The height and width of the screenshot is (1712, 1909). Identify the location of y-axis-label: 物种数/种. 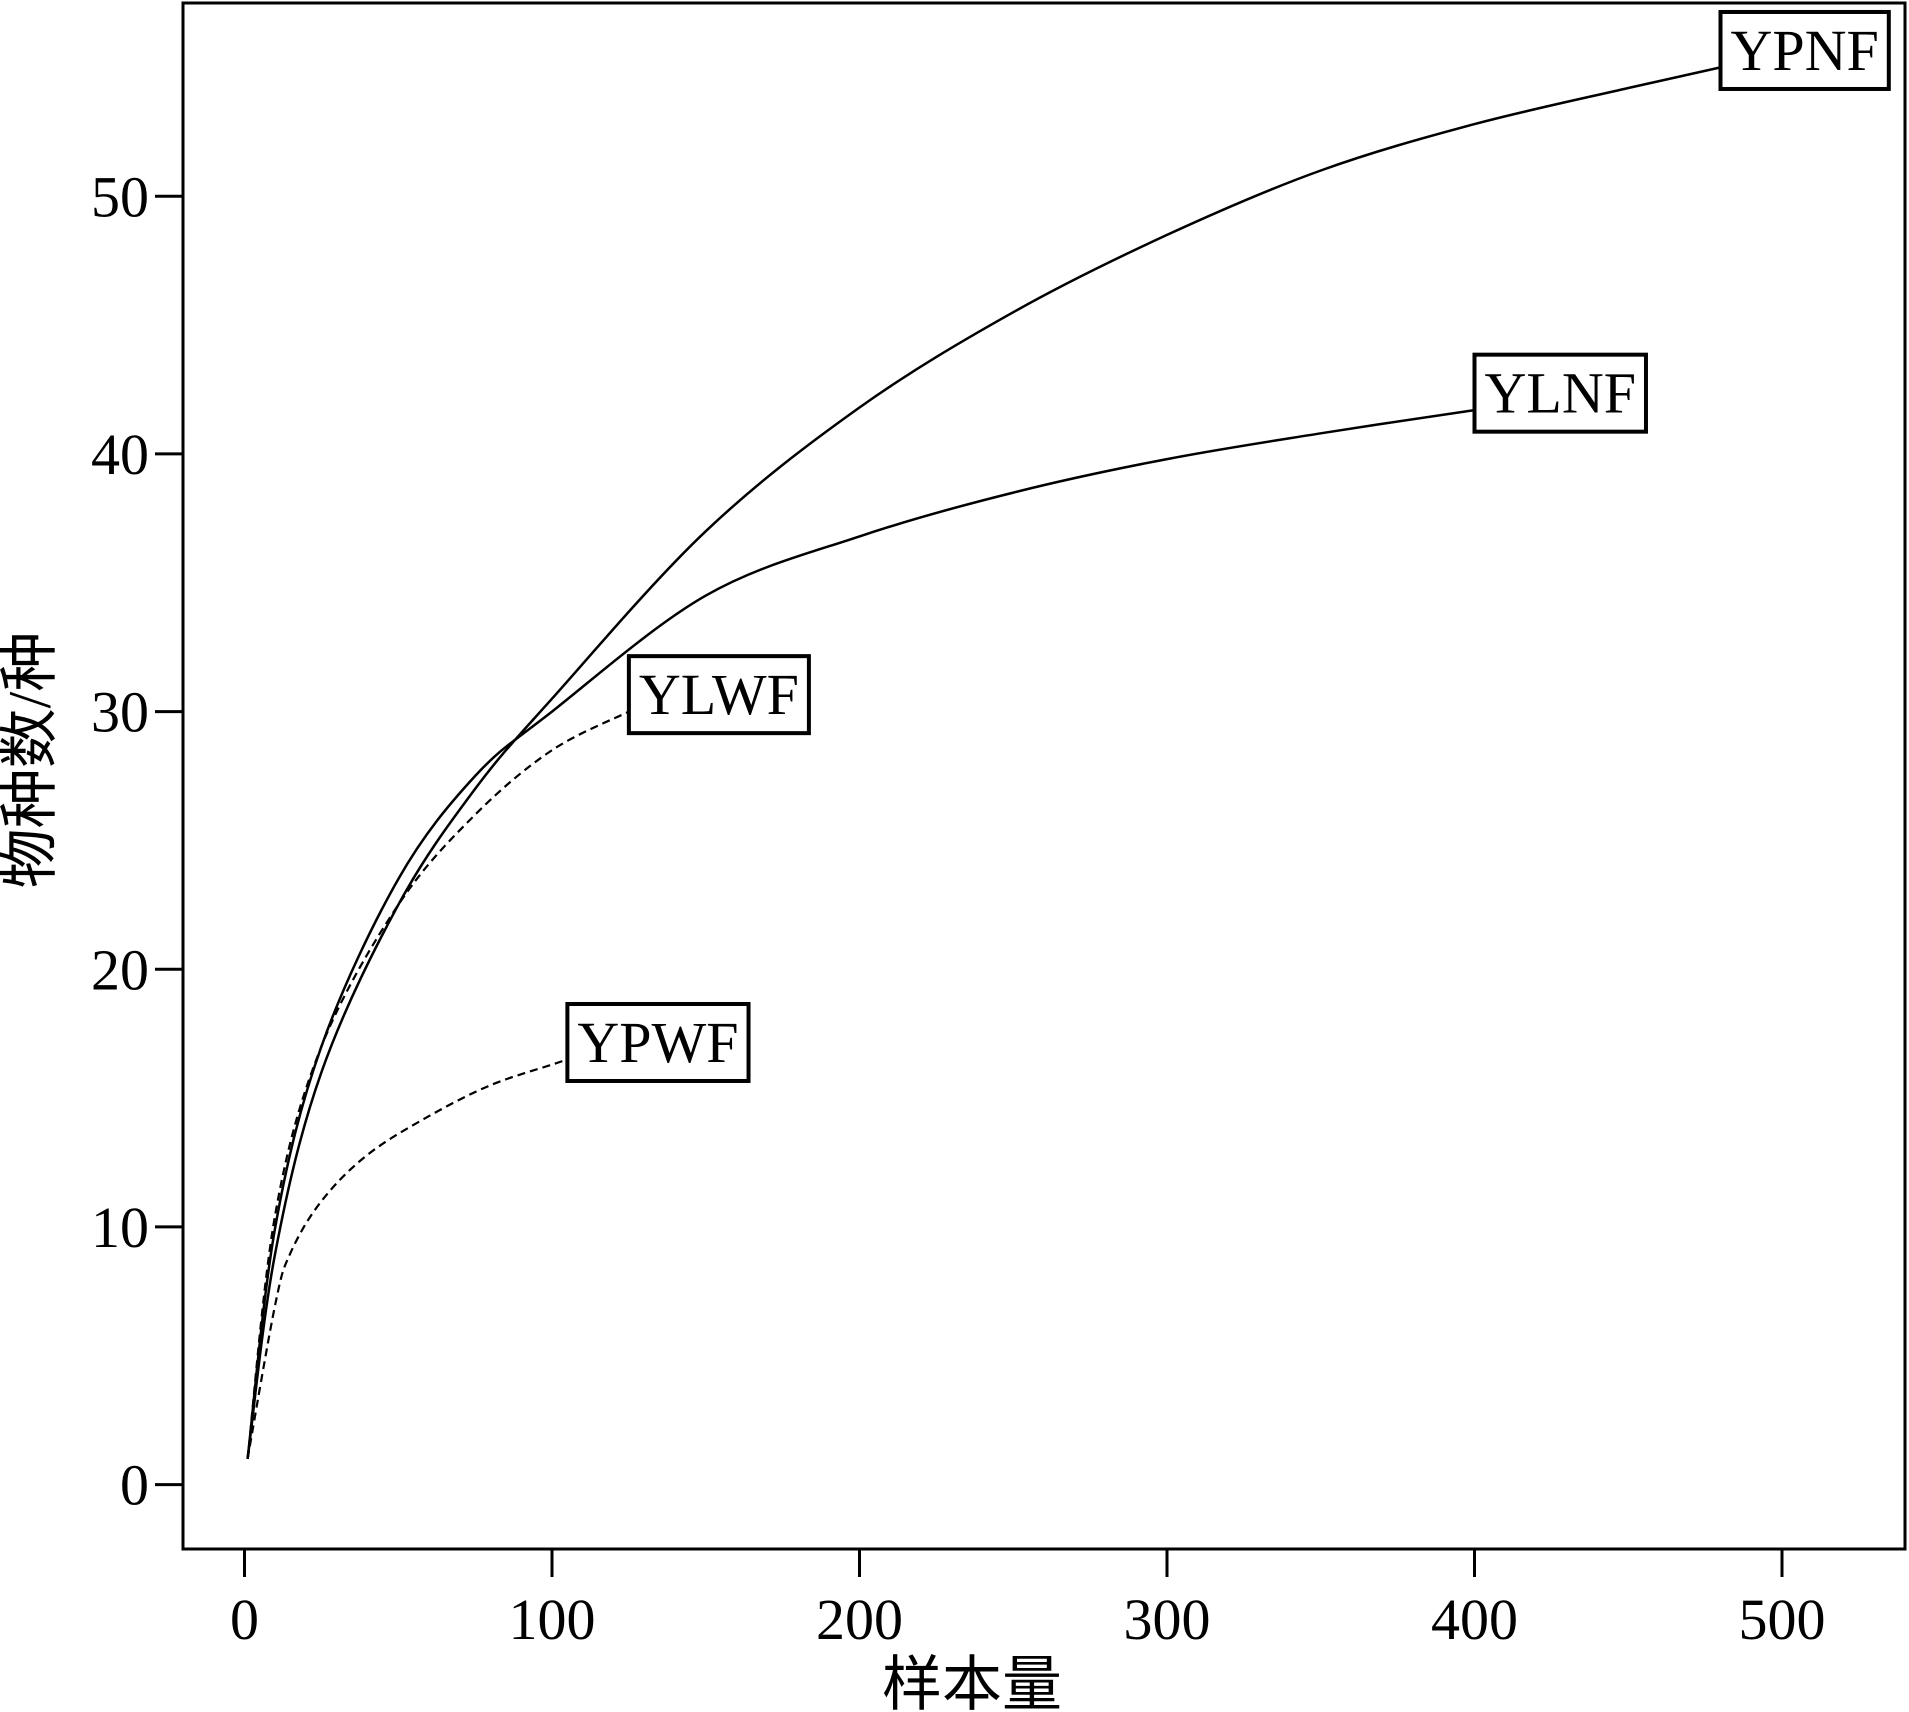
(31, 760).